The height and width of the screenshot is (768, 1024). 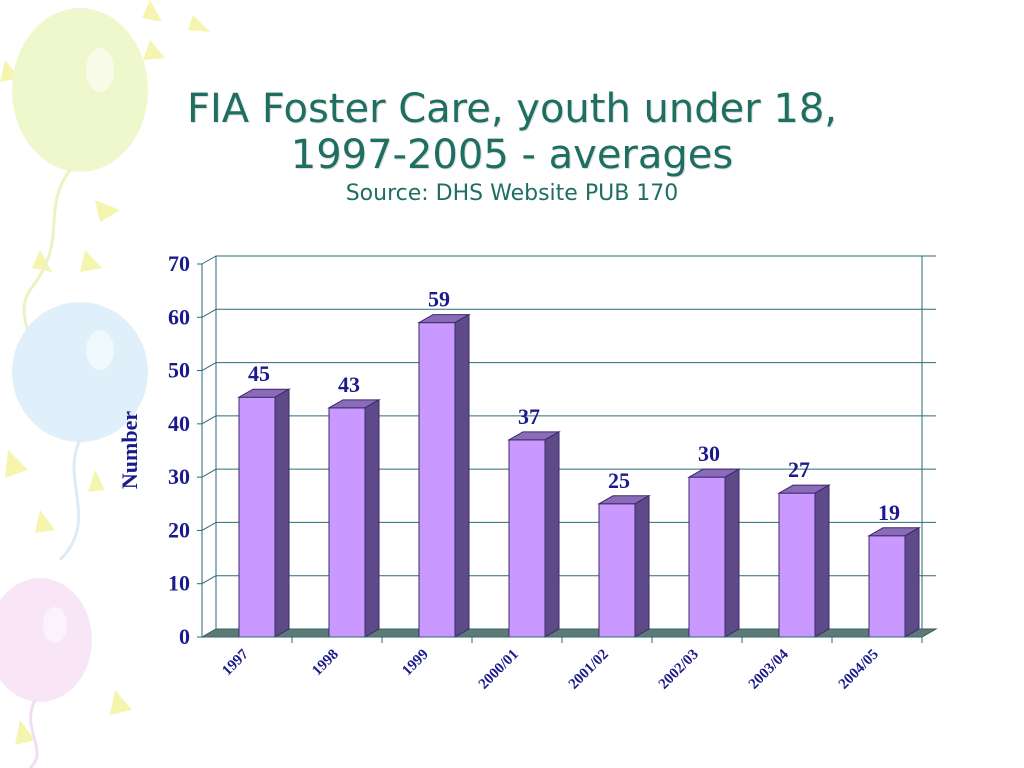 What do you see at coordinates (179, 476) in the screenshot?
I see `y-tick-label: 30` at bounding box center [179, 476].